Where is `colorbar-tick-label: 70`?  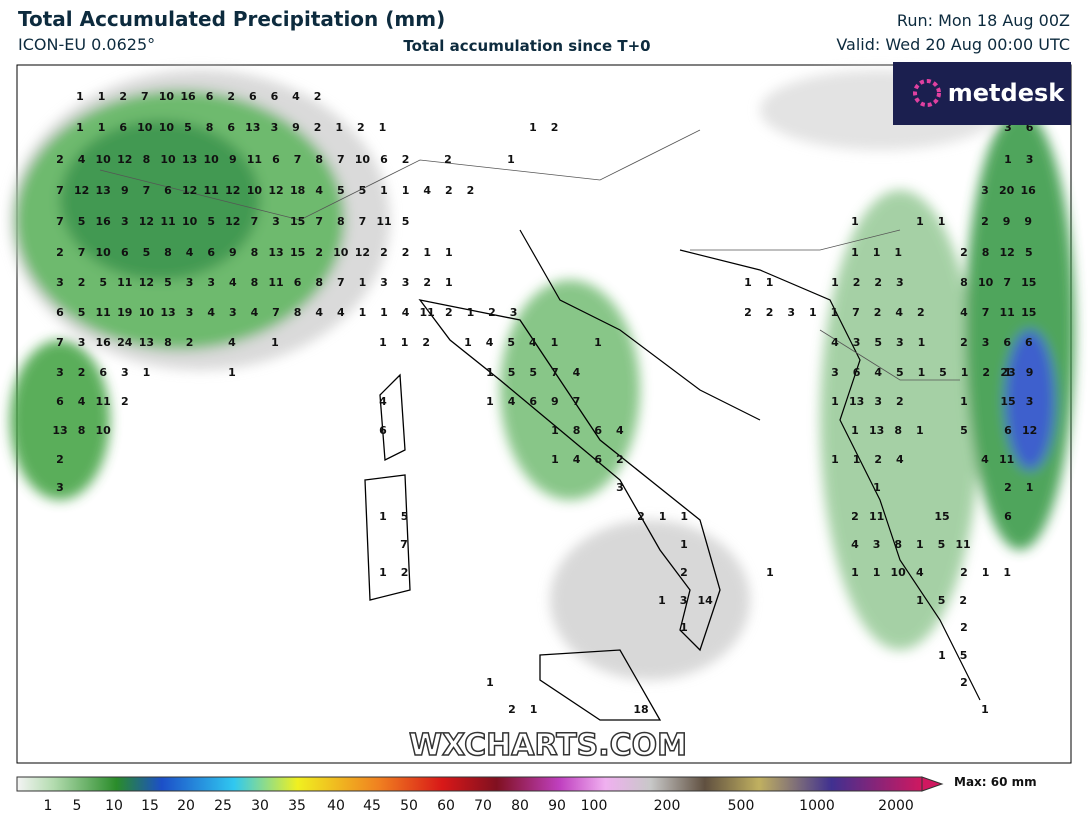 colorbar-tick-label: 70 is located at coordinates (483, 806).